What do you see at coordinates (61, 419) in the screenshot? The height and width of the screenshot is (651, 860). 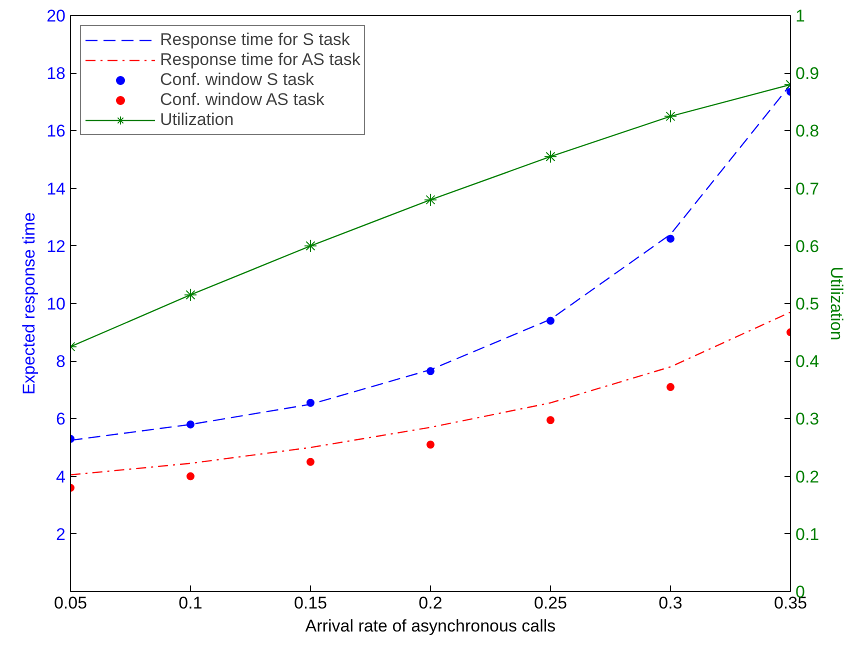 I see `y-tick-label: 6` at bounding box center [61, 419].